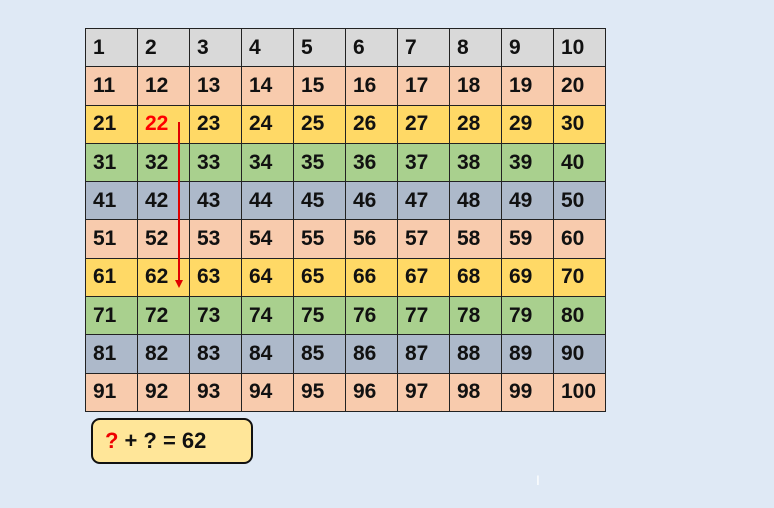 This screenshot has height=508, width=774. I want to click on cell-46: 46, so click(372, 201).